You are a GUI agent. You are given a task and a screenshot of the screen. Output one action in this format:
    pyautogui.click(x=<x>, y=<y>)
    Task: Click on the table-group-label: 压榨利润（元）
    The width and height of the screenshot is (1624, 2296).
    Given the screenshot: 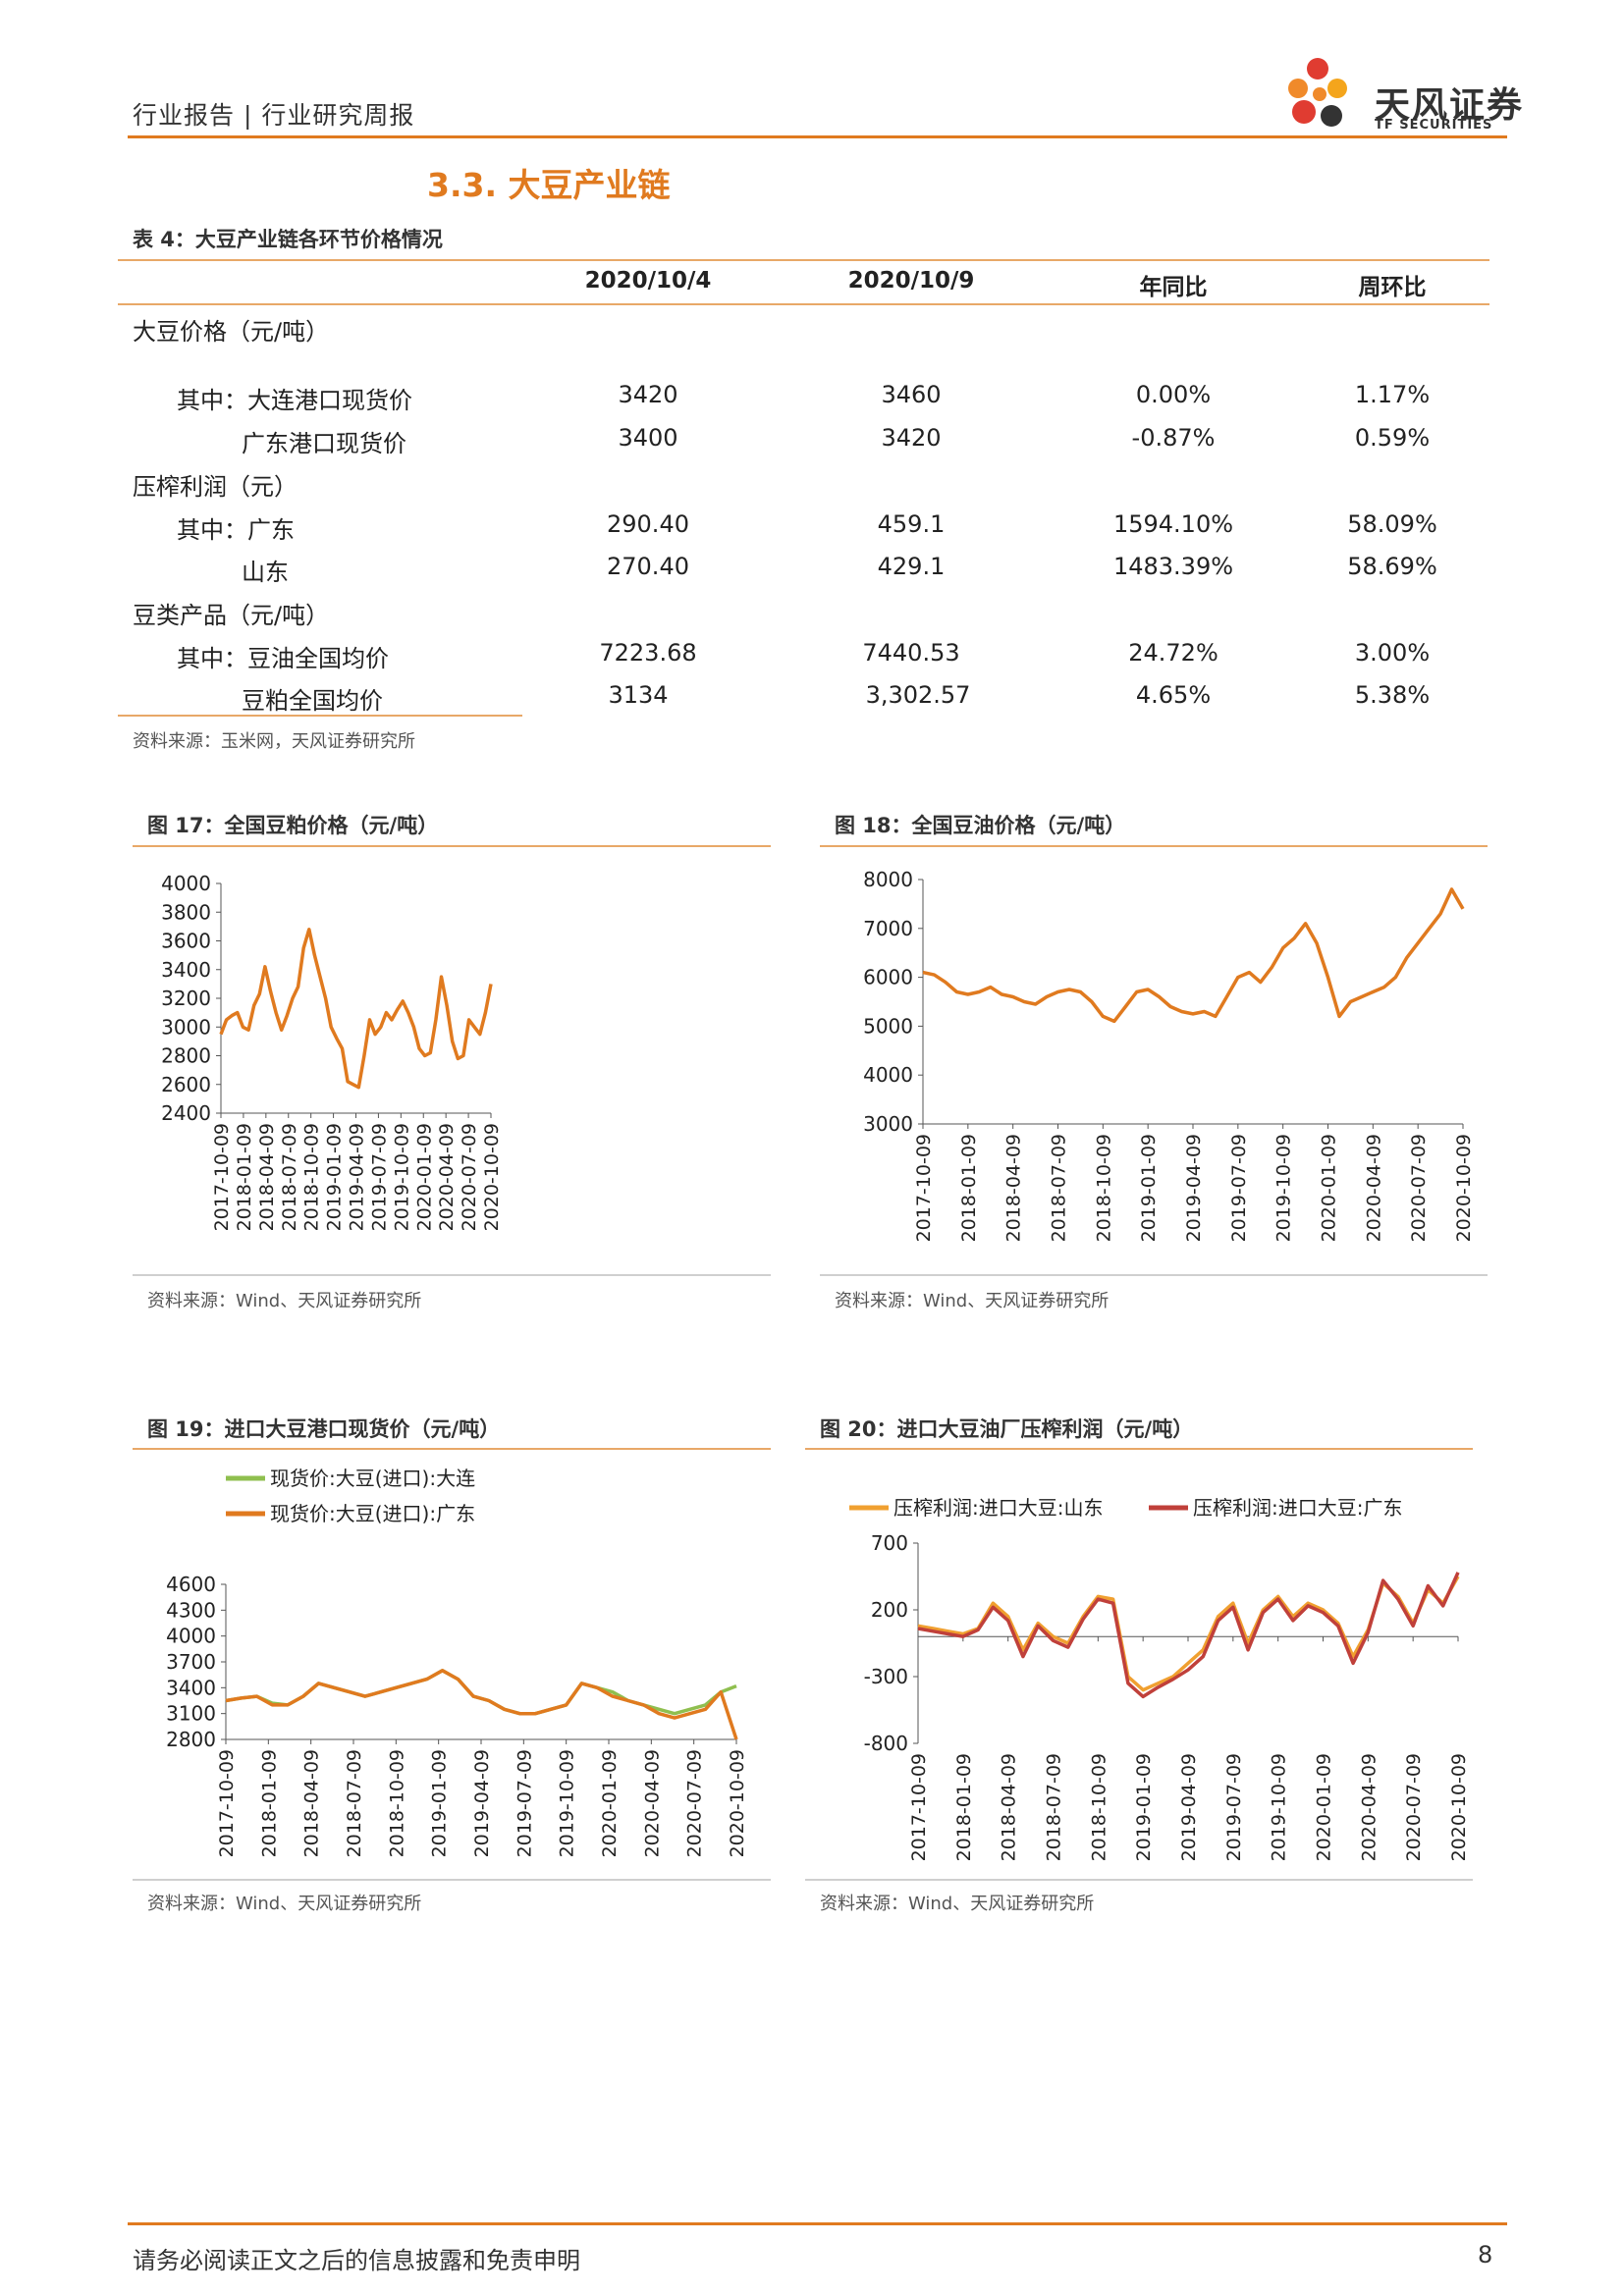 What is the action you would take?
    pyautogui.click(x=215, y=487)
    